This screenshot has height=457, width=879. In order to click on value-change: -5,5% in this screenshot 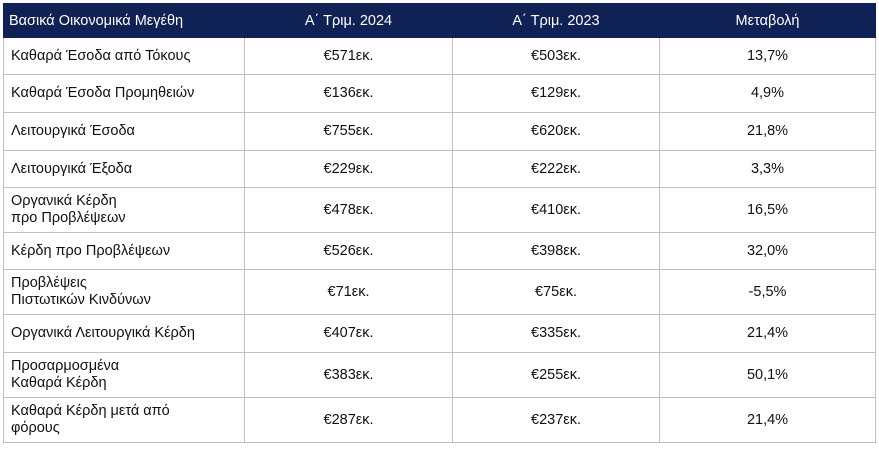, I will do `click(767, 292)`.